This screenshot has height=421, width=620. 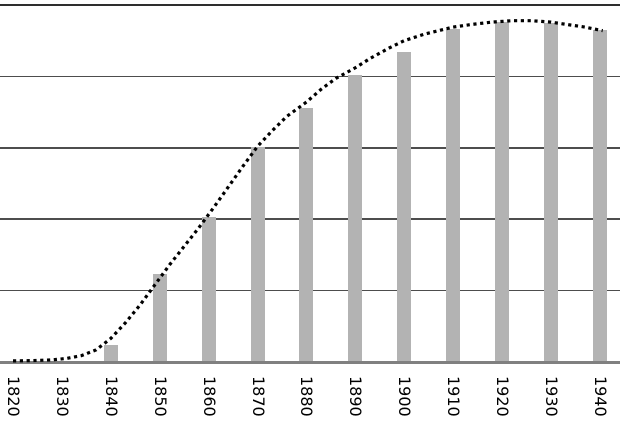 I want to click on x-tick-label-1880: 1880, so click(x=307, y=396).